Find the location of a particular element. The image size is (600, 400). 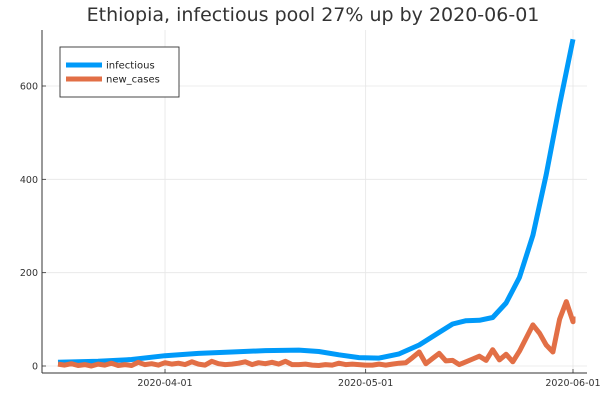

x-tick-label: 2020-06-01 is located at coordinates (572, 383).